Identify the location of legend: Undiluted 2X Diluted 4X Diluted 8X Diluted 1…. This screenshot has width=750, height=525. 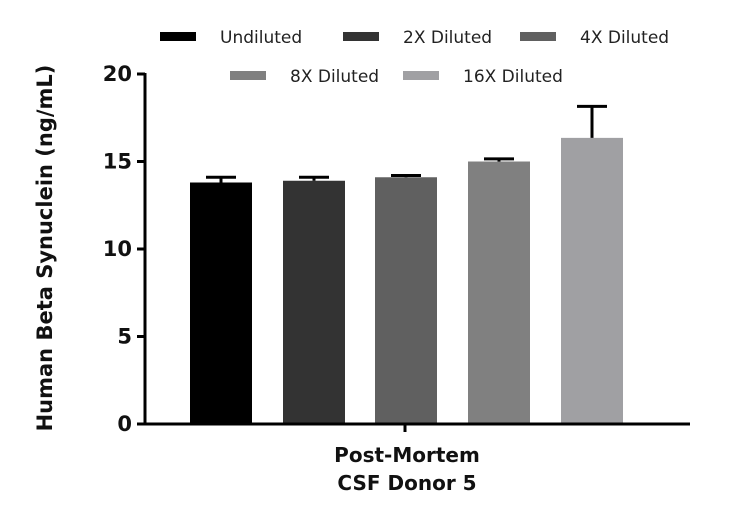
(414, 57).